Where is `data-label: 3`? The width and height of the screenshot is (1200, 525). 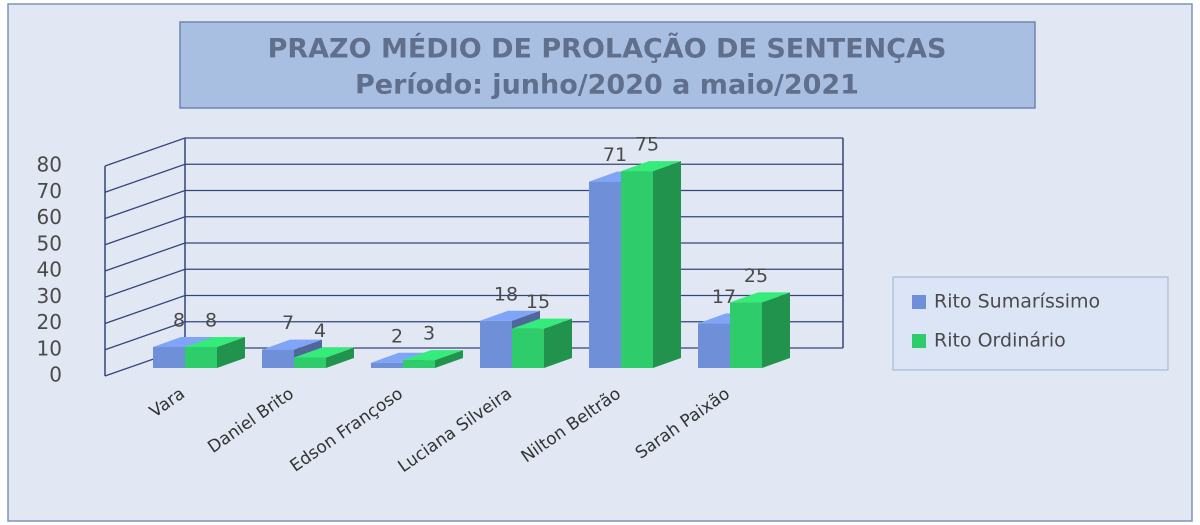 data-label: 3 is located at coordinates (429, 334).